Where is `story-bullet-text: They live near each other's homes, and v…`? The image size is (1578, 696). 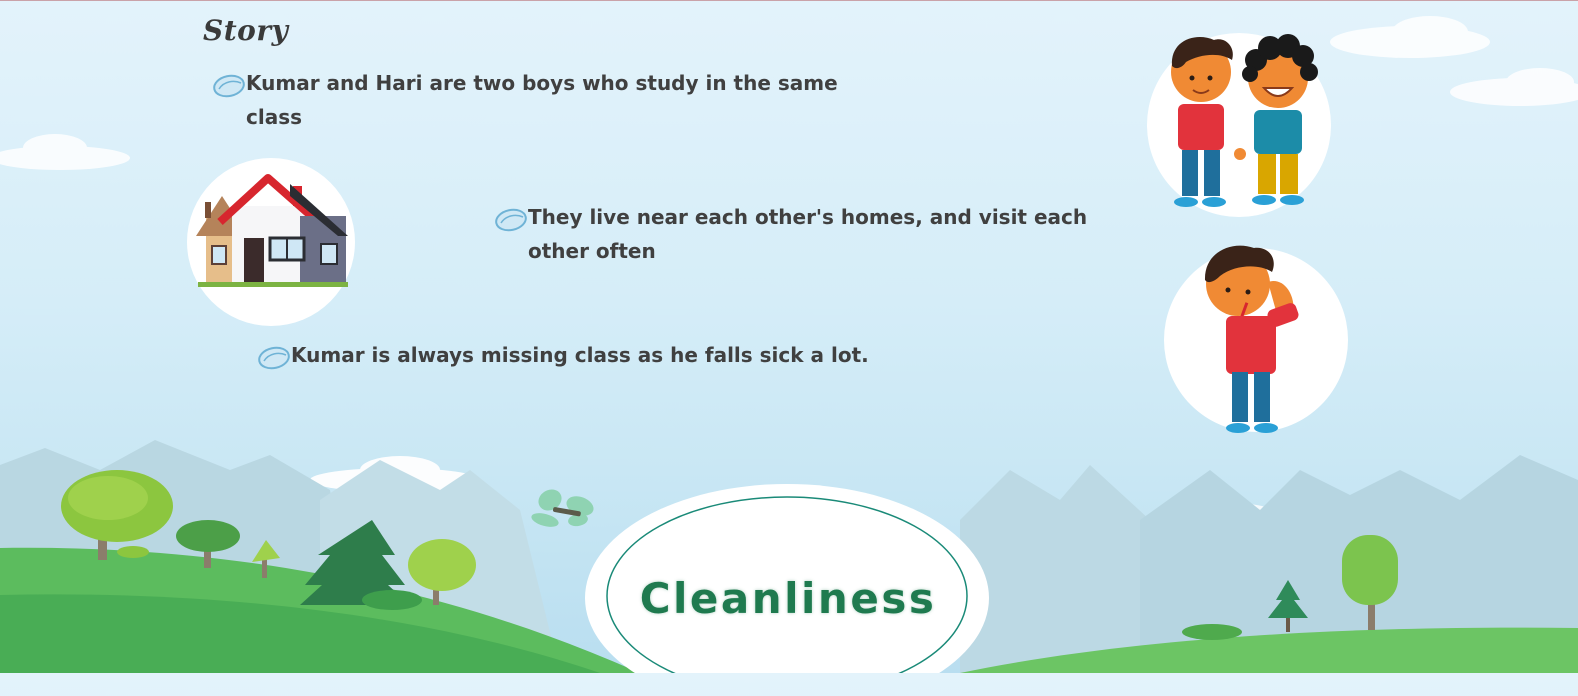
story-bullet-text: They live near each other's homes, and v… is located at coordinates (808, 234).